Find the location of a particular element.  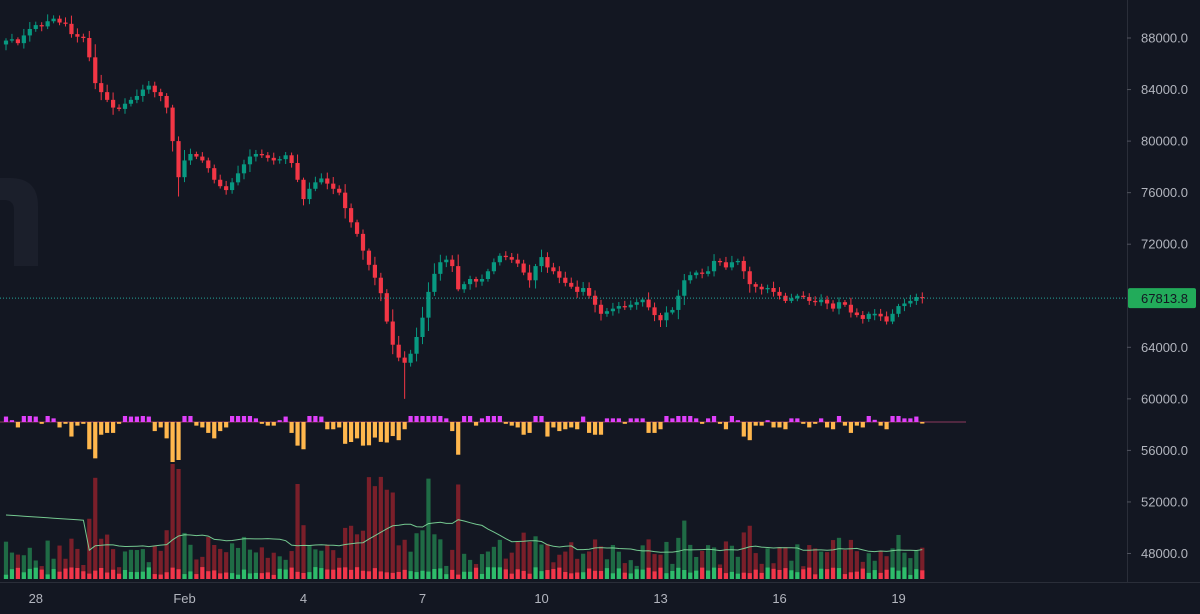

price-tick-label: 48000.0 is located at coordinates (1164, 553).